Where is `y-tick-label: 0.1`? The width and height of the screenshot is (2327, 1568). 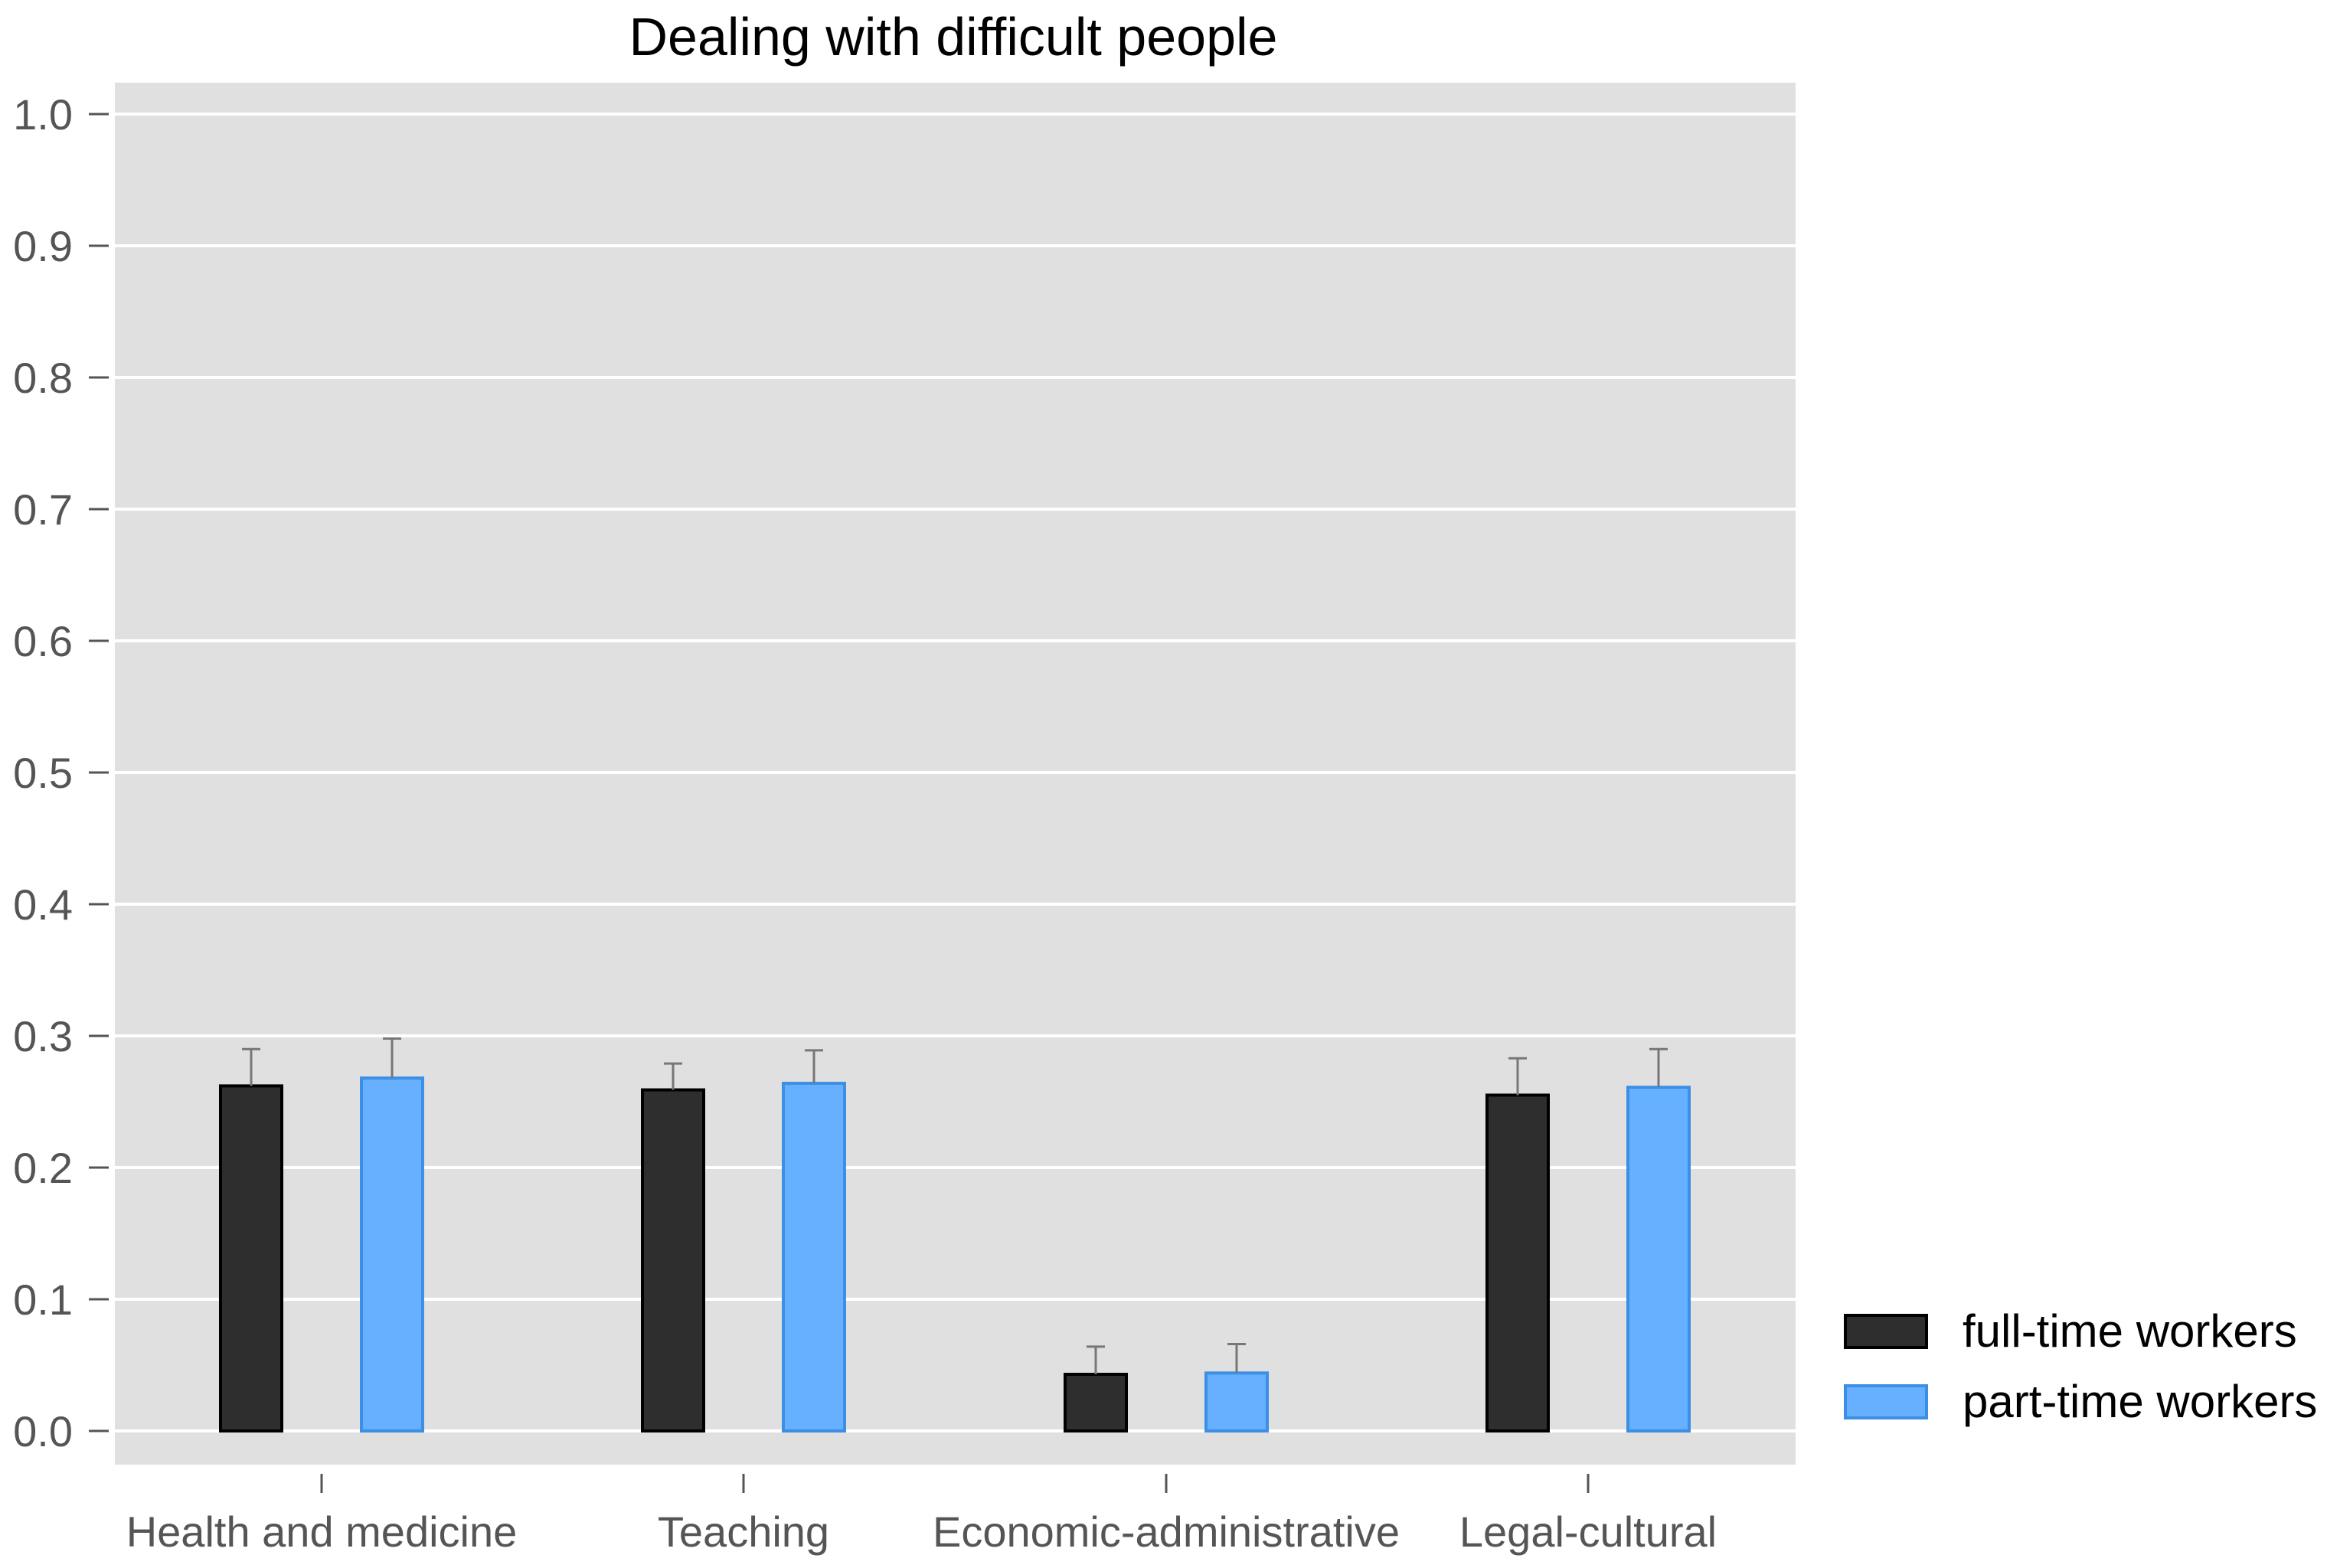 y-tick-label: 0.1 is located at coordinates (43, 1300).